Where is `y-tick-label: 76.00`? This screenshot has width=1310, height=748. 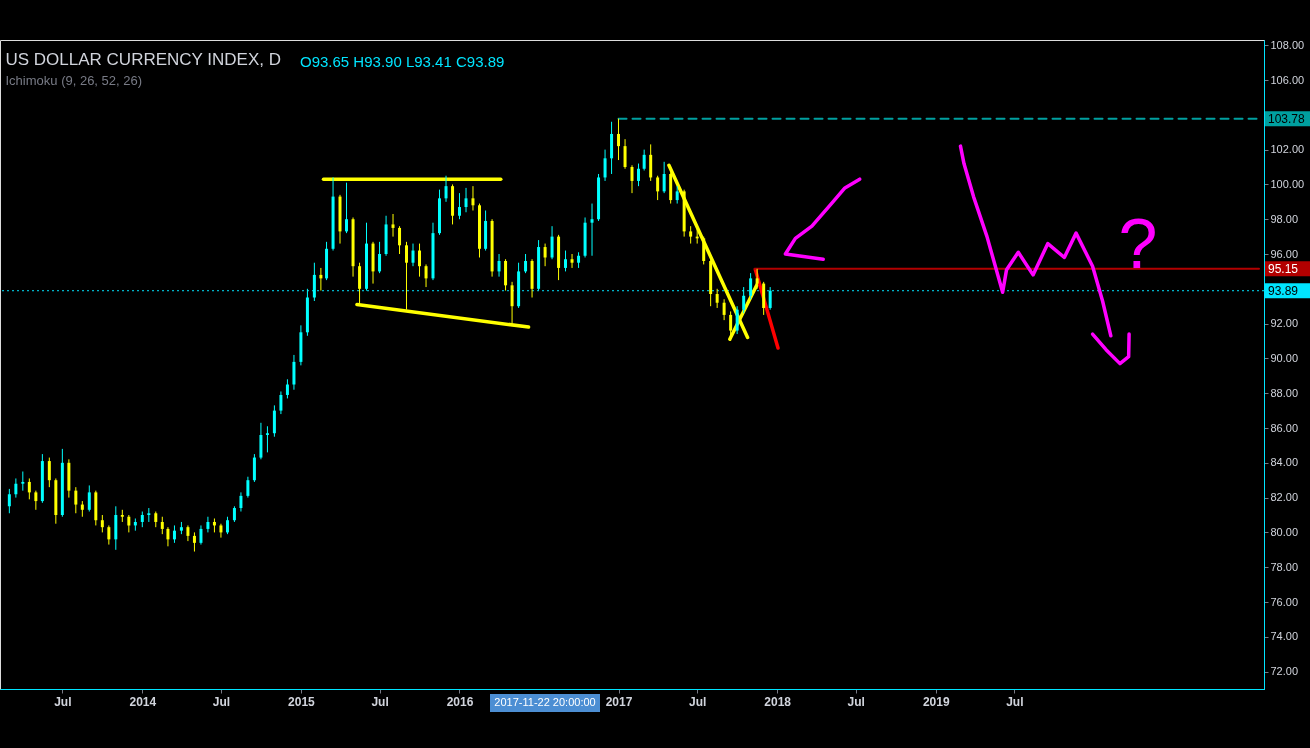 y-tick-label: 76.00 is located at coordinates (1284, 601).